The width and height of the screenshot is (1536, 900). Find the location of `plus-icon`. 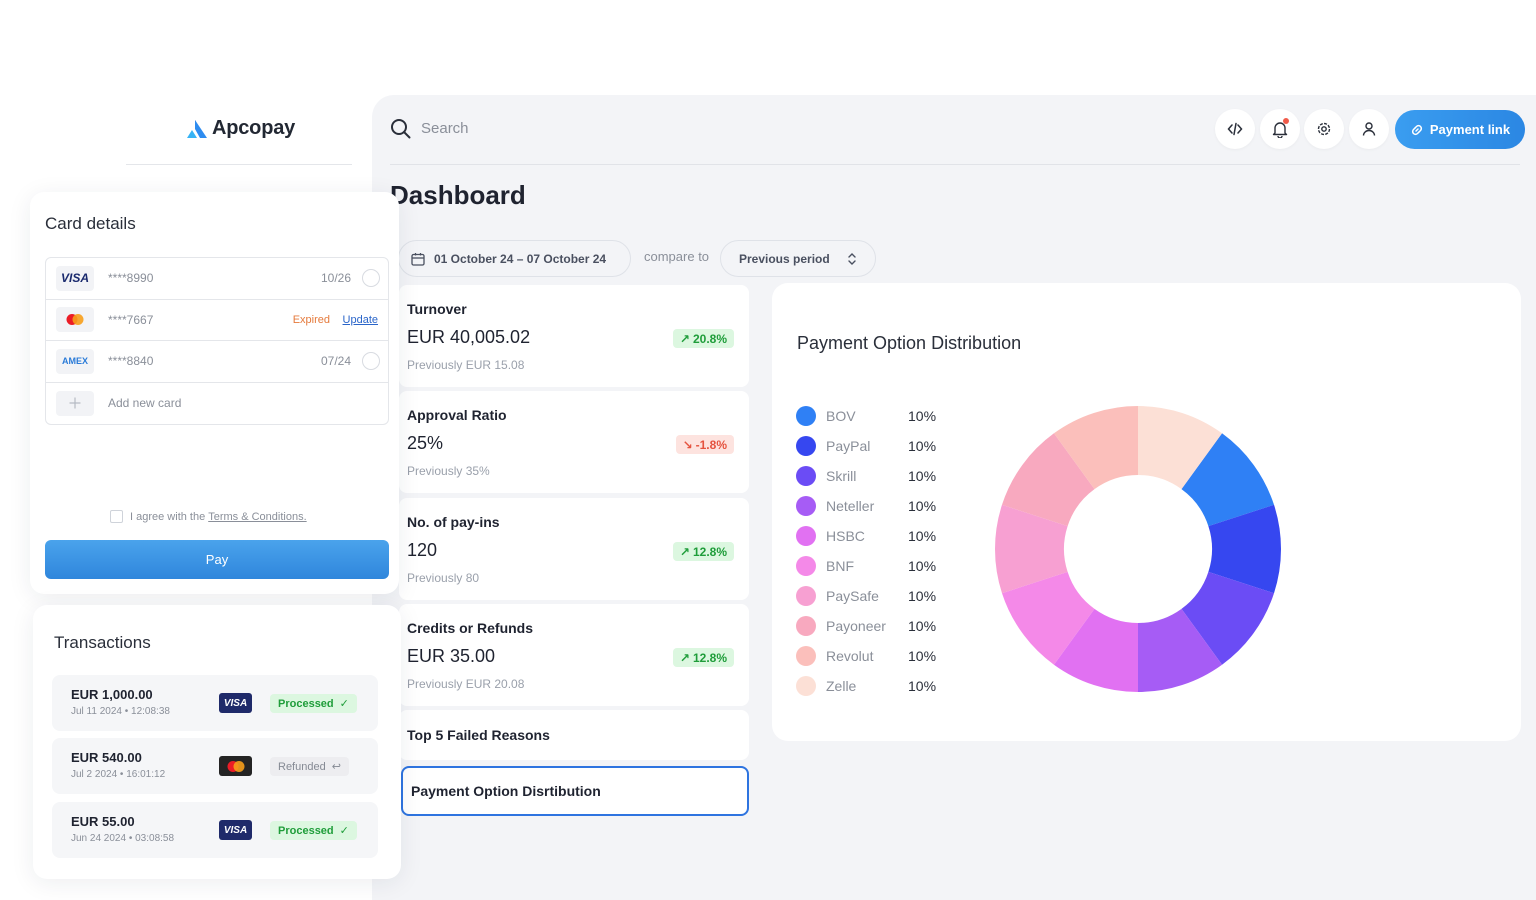

plus-icon is located at coordinates (75, 403).